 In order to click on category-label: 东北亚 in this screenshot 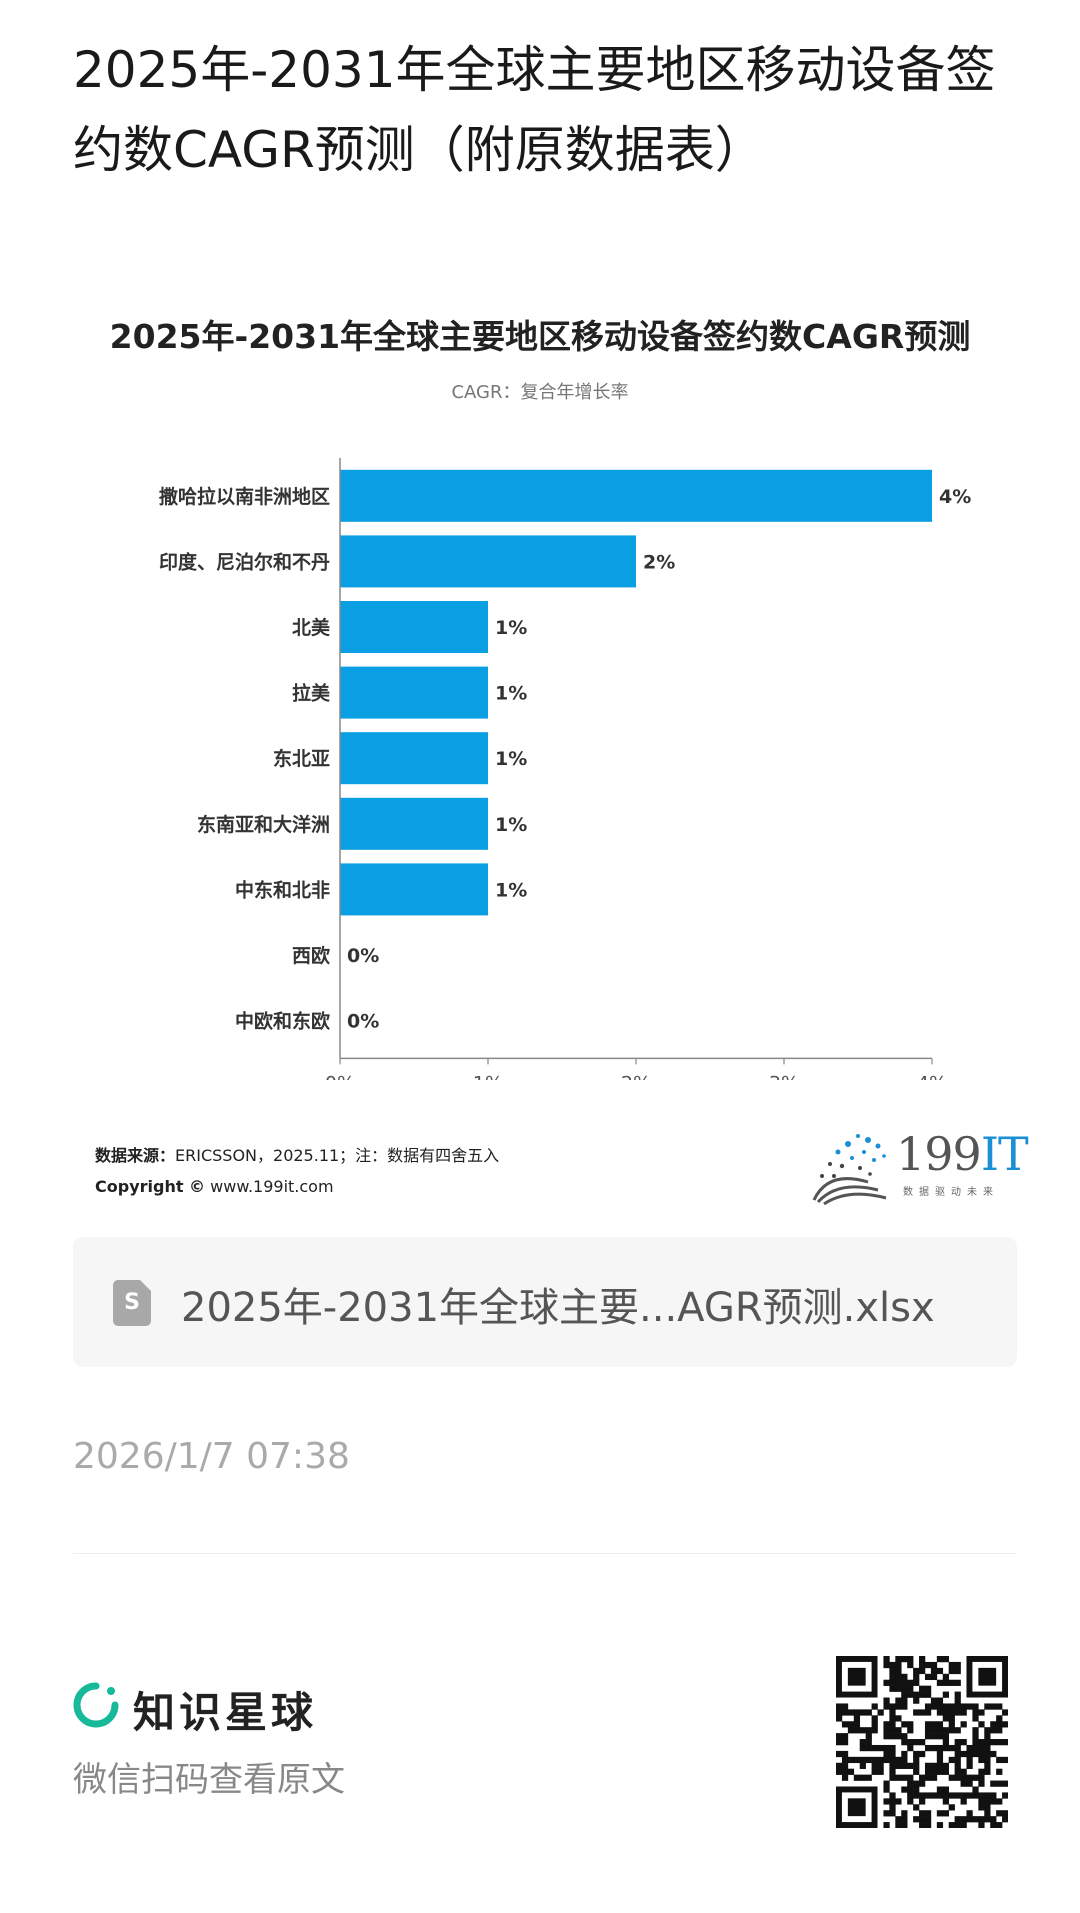, I will do `click(301, 758)`.